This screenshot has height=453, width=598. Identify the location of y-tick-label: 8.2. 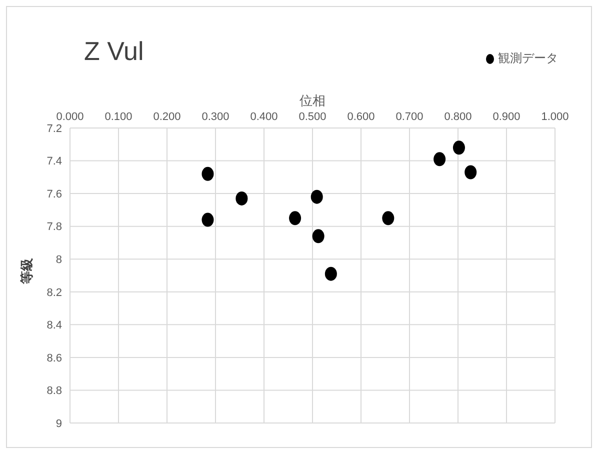
(54, 292).